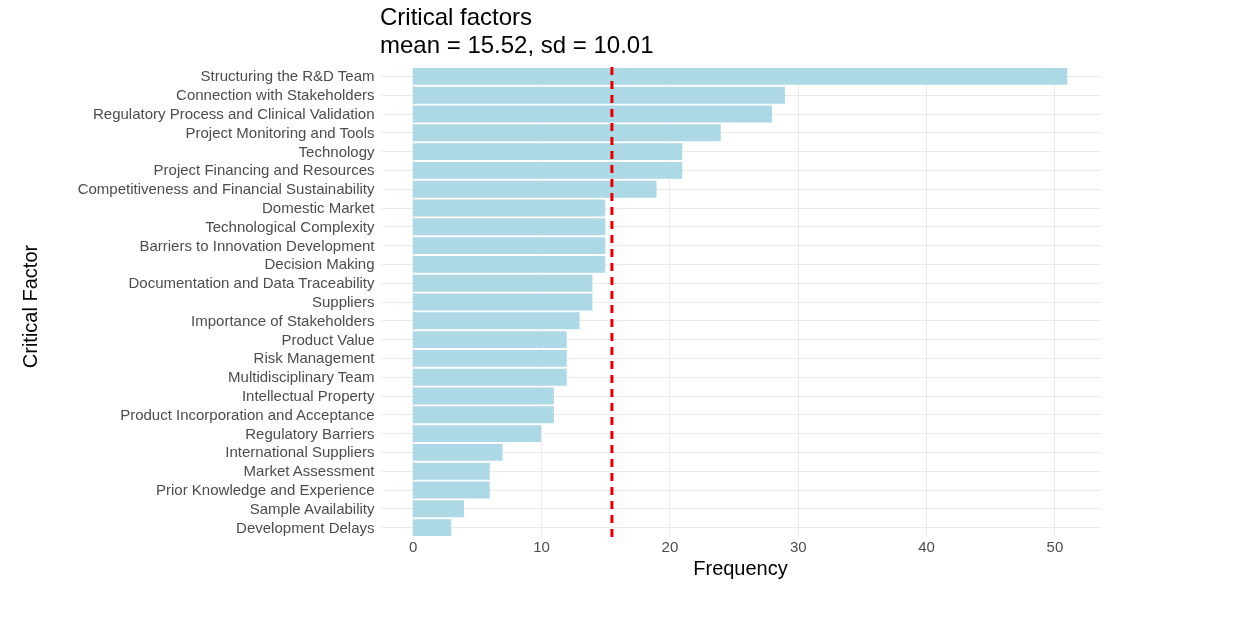 Image resolution: width=1236 pixels, height=630 pixels. Describe the element at coordinates (926, 546) in the screenshot. I see `x-tick-label: 40` at that location.